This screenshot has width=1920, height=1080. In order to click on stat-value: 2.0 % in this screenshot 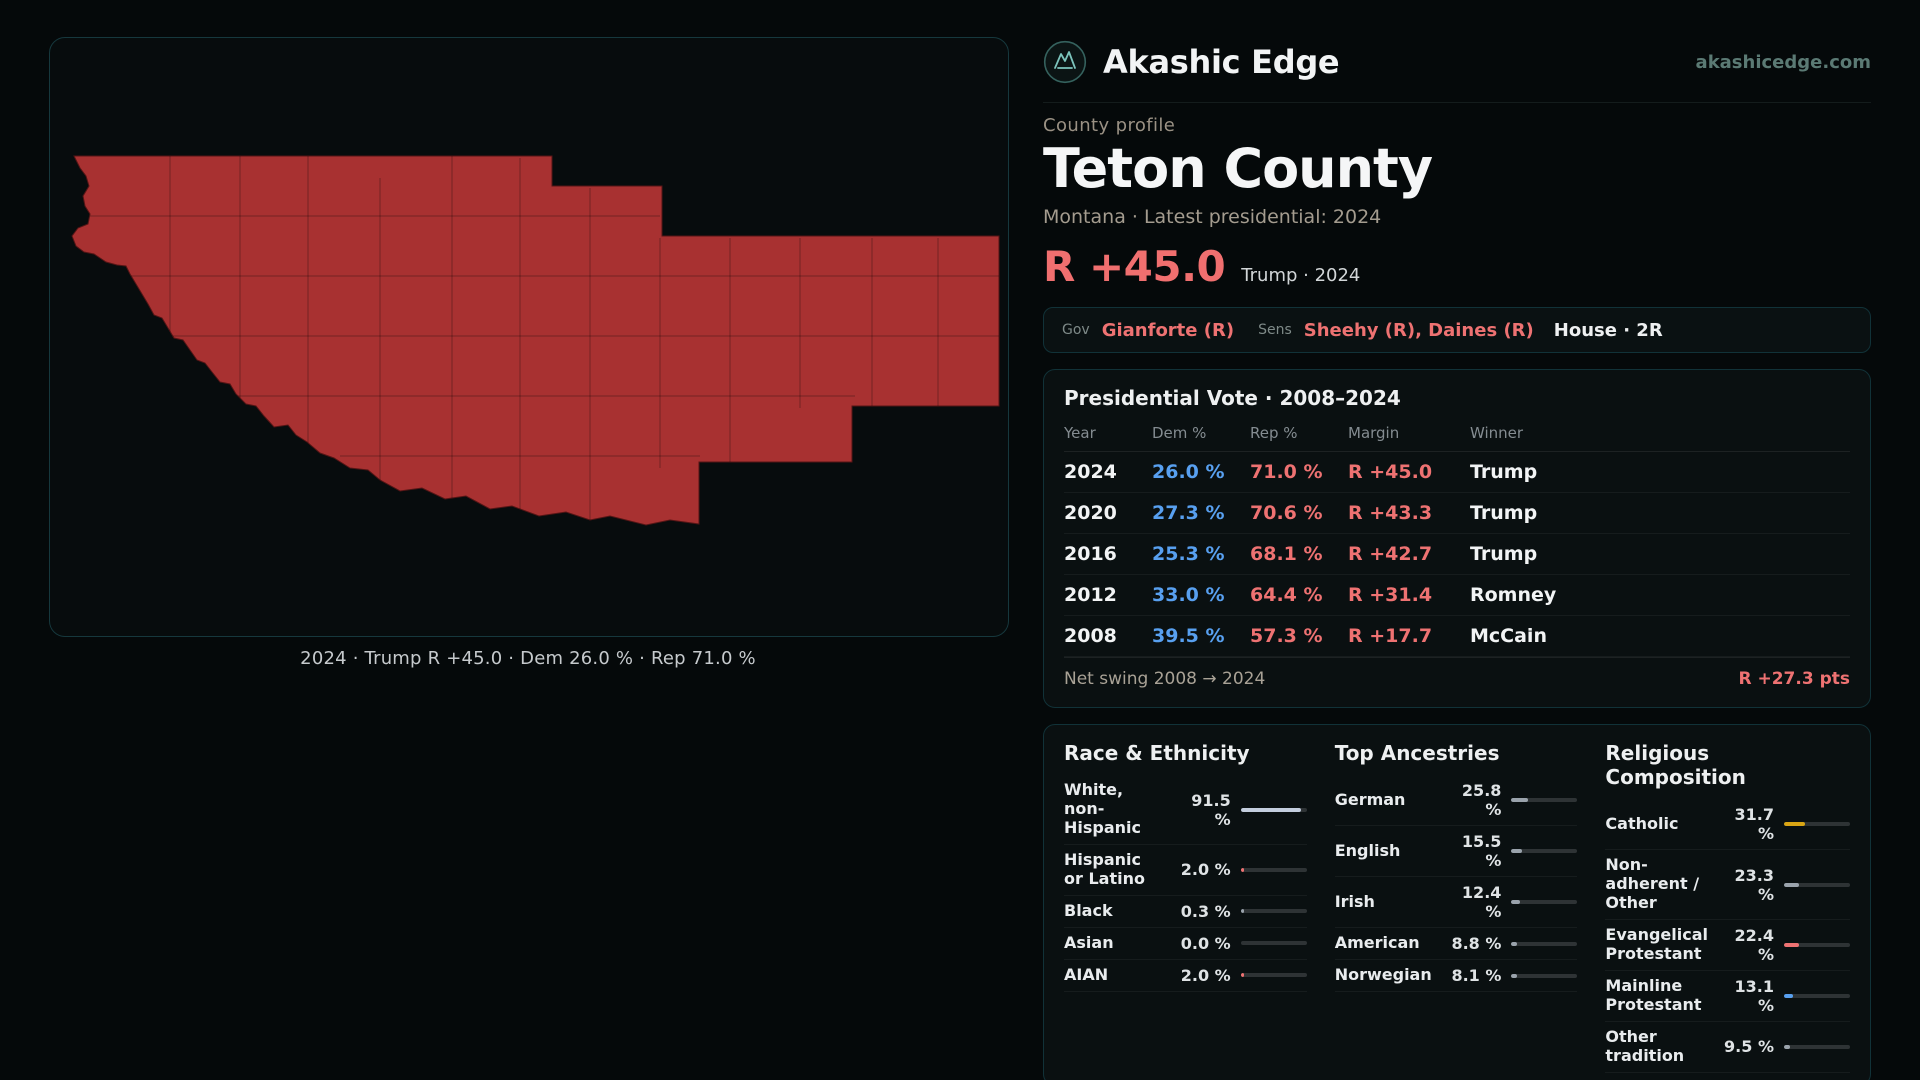, I will do `click(1205, 870)`.